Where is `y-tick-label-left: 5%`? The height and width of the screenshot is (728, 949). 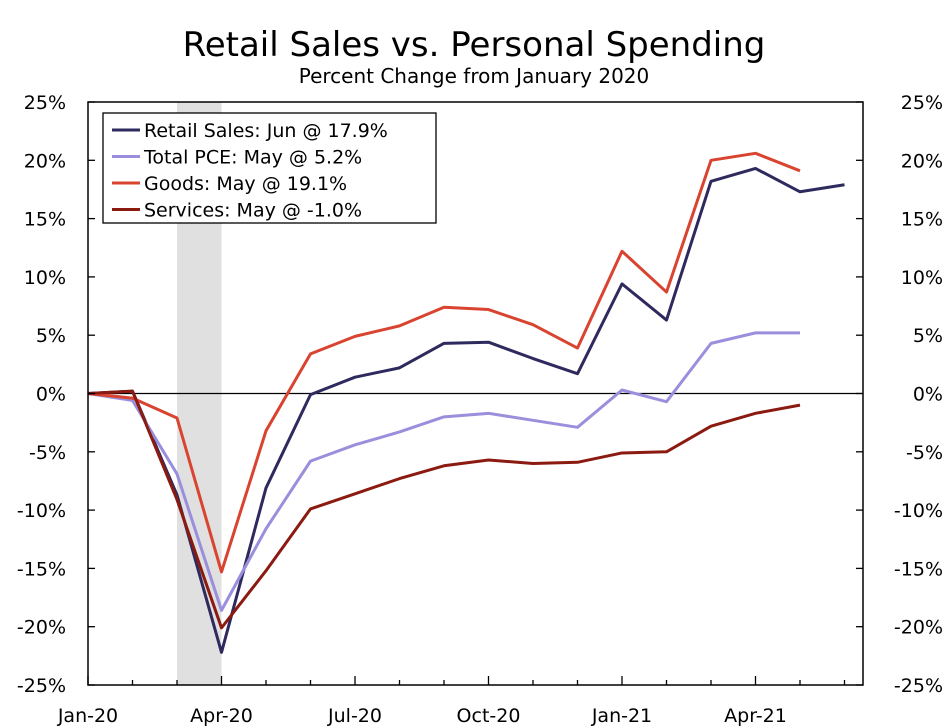
y-tick-label-left: 5% is located at coordinates (51, 336).